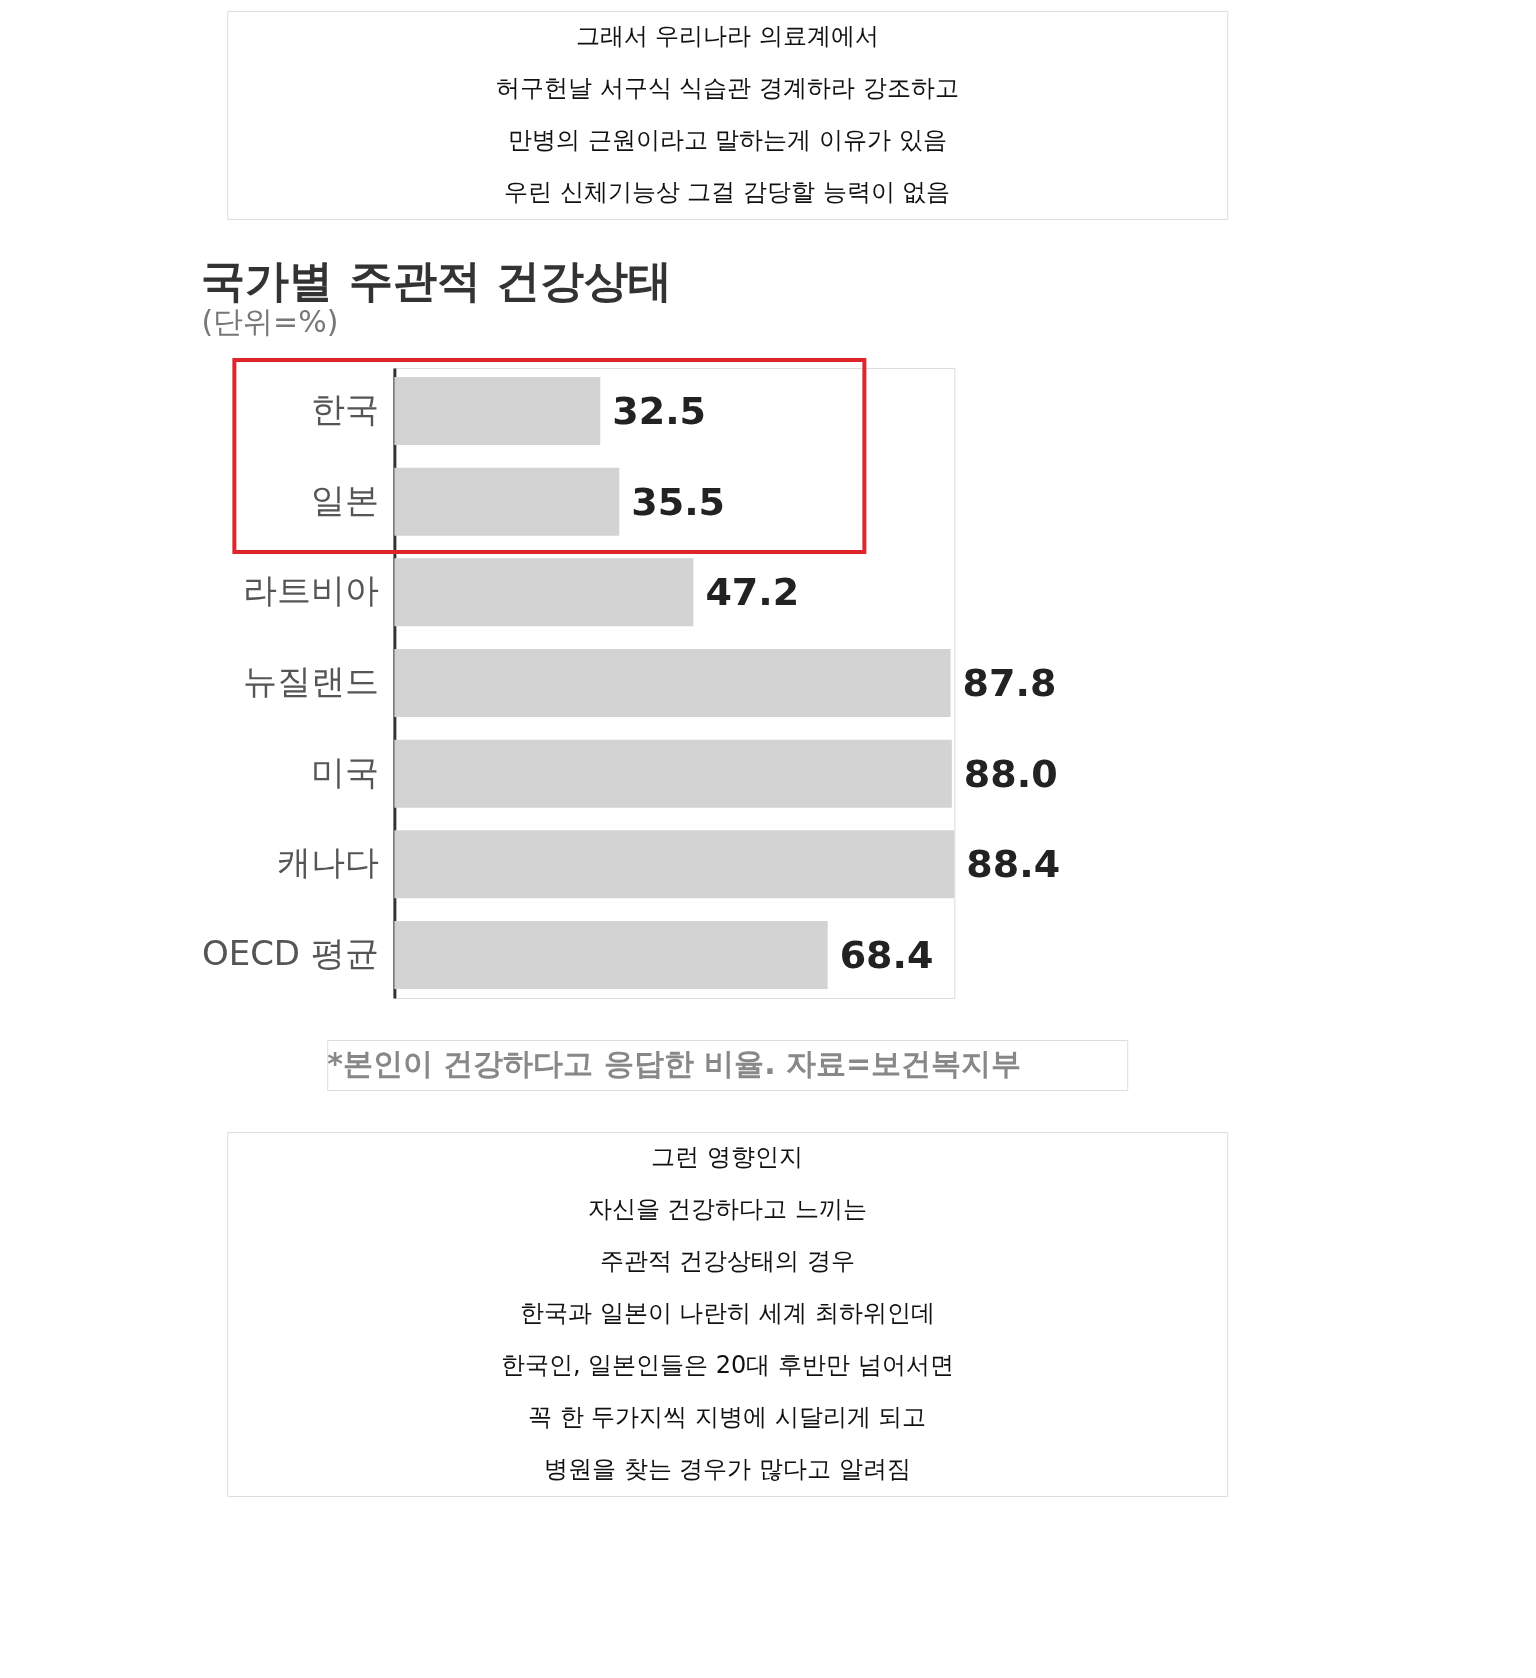 The image size is (1536, 1678). I want to click on text: 자신을 건강하다고 느끼는, so click(727, 1209).